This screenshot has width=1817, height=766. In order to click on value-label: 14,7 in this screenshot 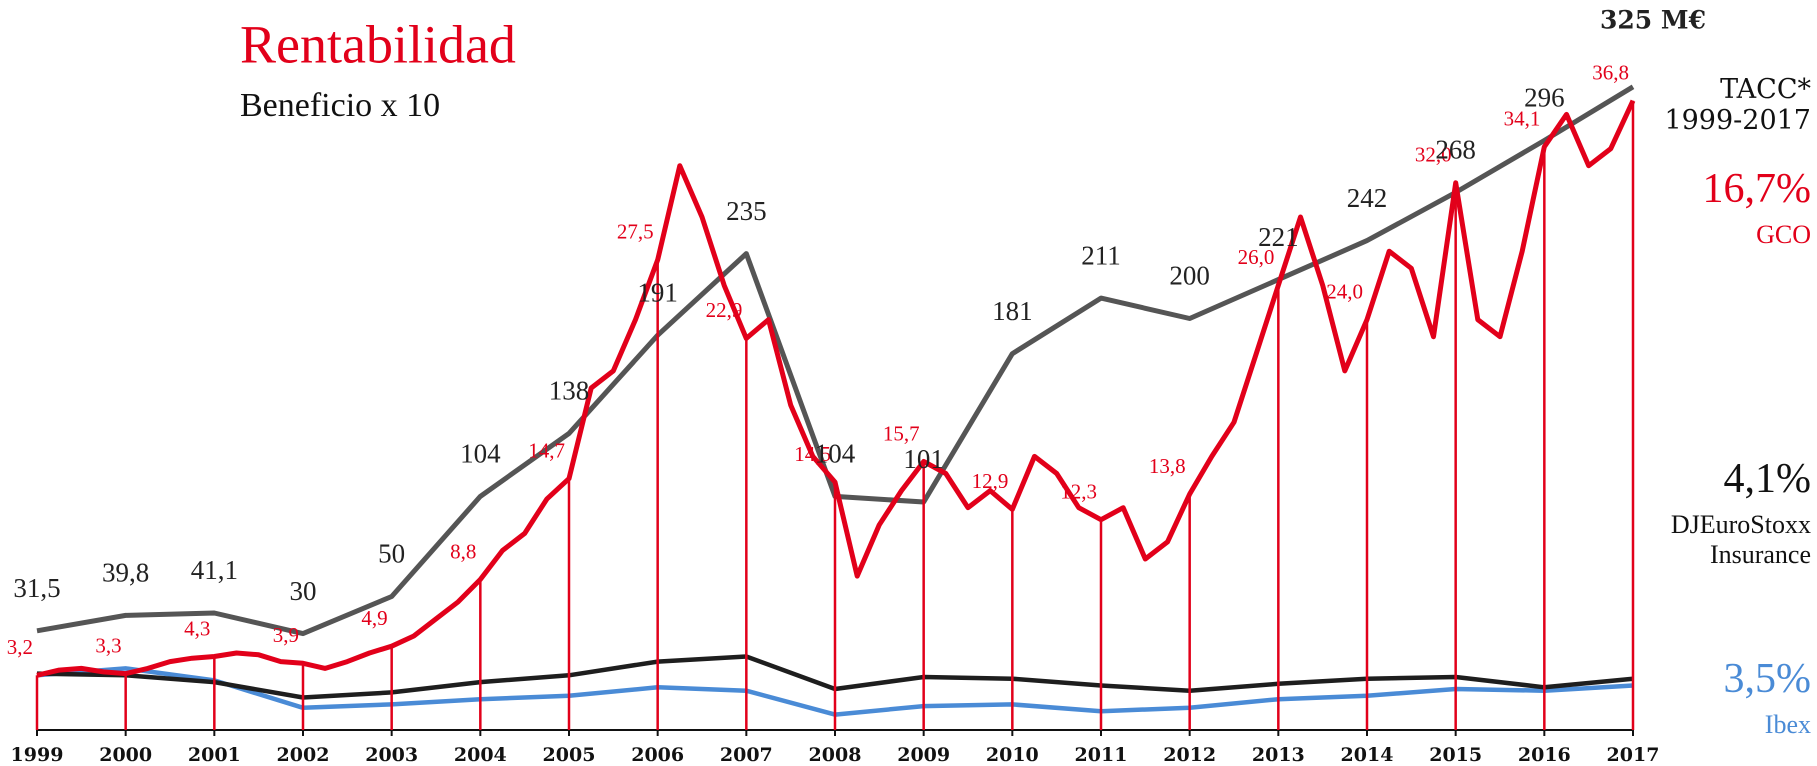, I will do `click(546, 450)`.